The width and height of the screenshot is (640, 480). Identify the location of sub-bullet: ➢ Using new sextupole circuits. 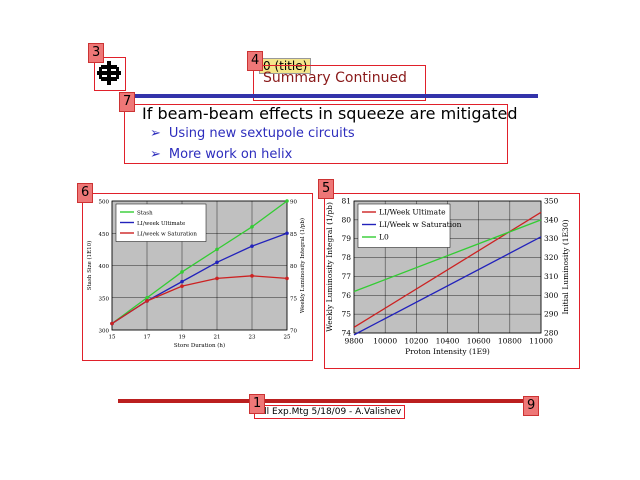
(252, 133).